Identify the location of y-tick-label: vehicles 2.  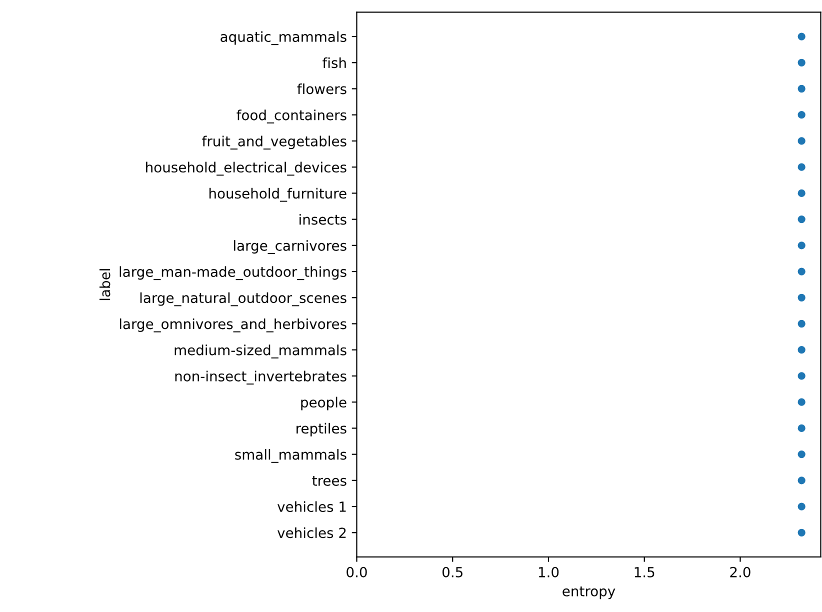
(311, 532).